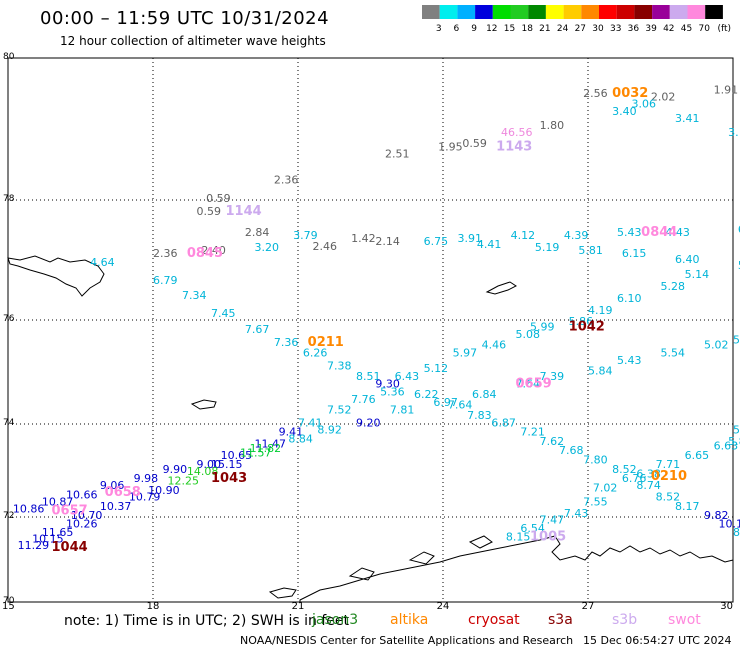 The width and height of the screenshot is (740, 650). What do you see at coordinates (457, 29) in the screenshot?
I see `legend-label: 6` at bounding box center [457, 29].